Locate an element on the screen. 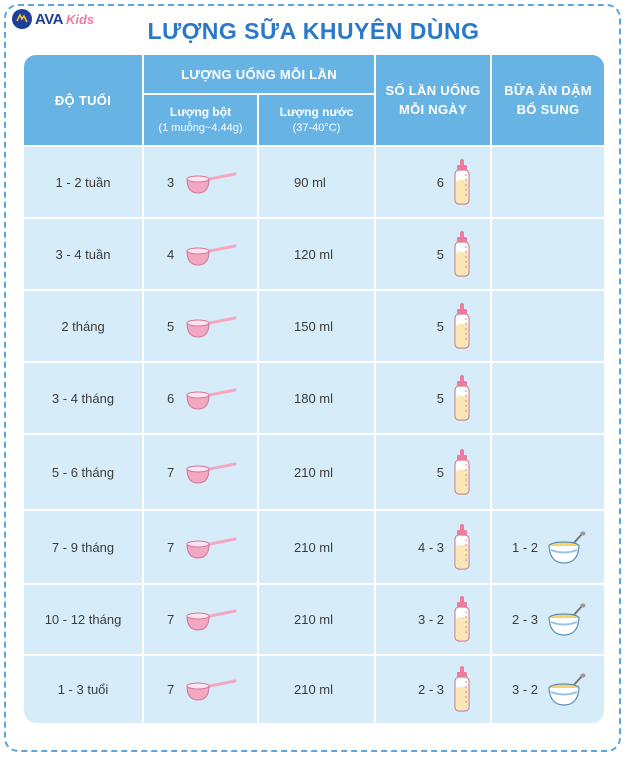  age-cell: 5 - 6 tháng is located at coordinates (83, 472).